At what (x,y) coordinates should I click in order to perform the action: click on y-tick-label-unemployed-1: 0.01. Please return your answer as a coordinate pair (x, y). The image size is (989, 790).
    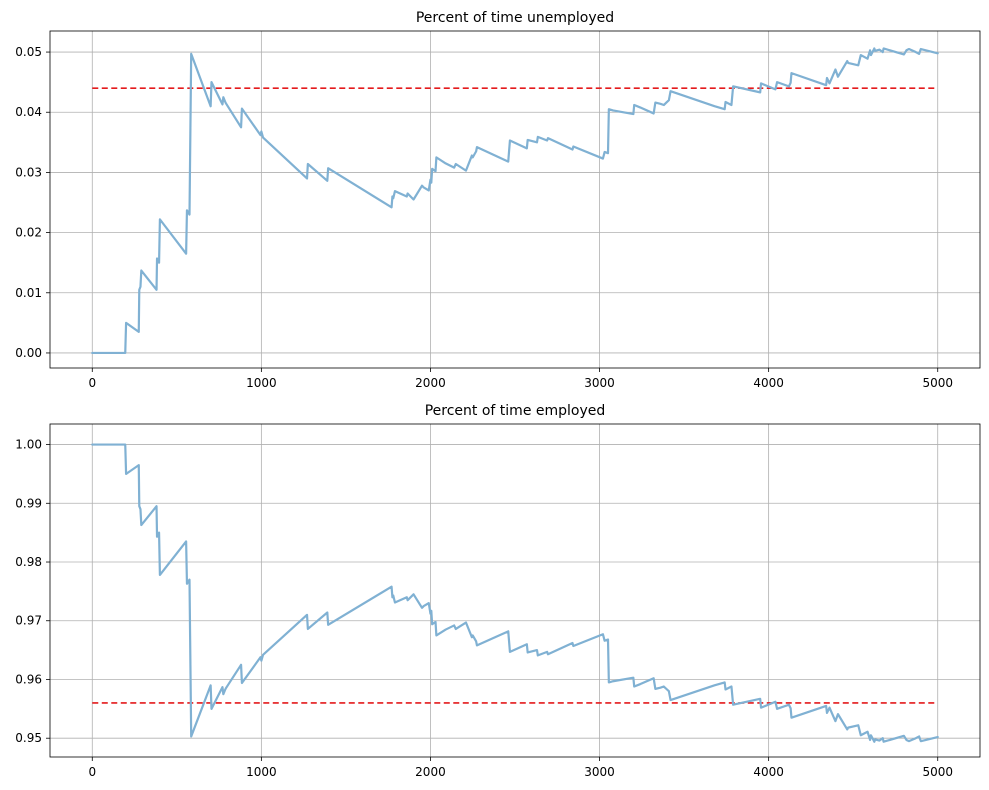
    Looking at the image, I should click on (28, 293).